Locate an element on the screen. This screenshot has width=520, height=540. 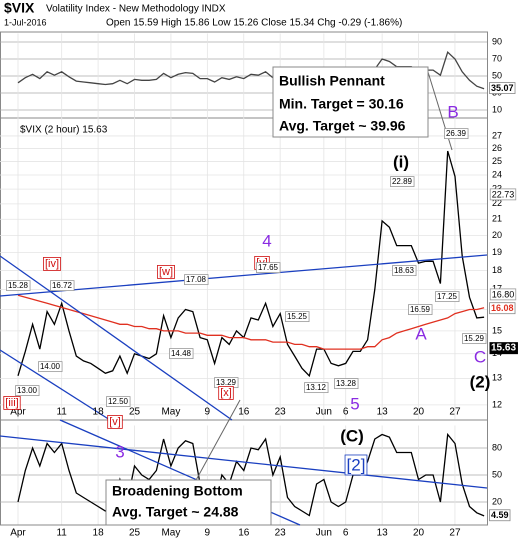
series-line is located at coordinates (251, 474).